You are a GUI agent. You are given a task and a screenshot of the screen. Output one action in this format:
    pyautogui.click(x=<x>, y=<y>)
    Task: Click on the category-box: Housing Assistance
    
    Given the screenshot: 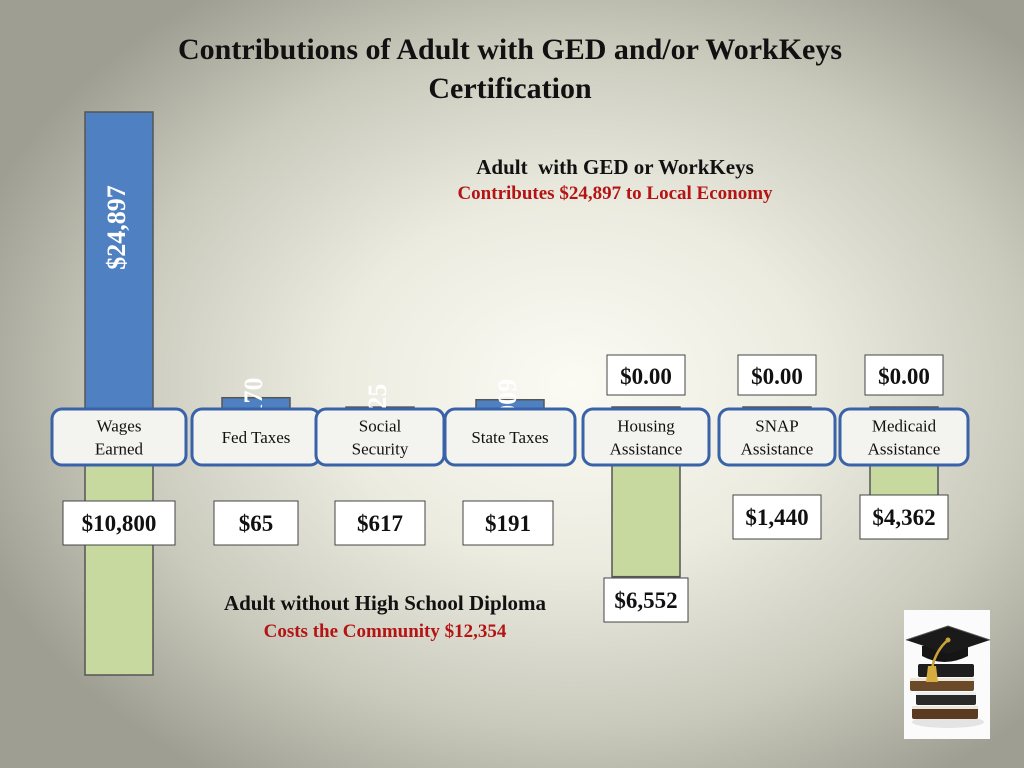 What is the action you would take?
    pyautogui.click(x=646, y=437)
    